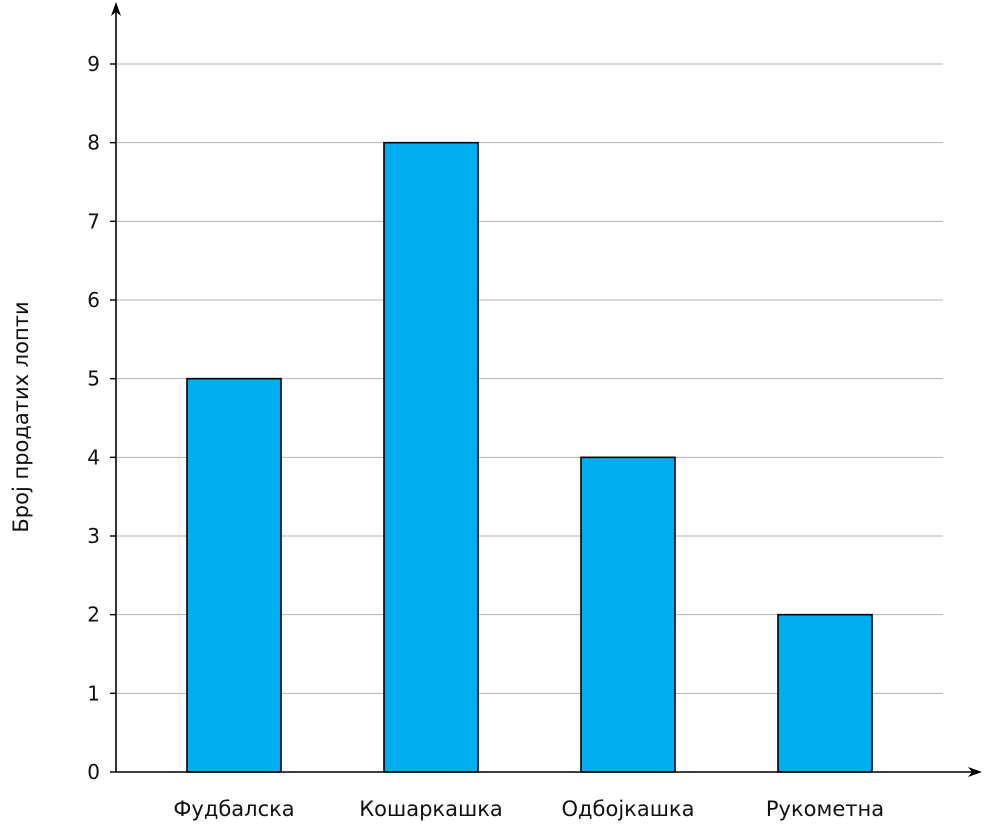 Image resolution: width=984 pixels, height=833 pixels. I want to click on y-tick-label: 9, so click(93, 64).